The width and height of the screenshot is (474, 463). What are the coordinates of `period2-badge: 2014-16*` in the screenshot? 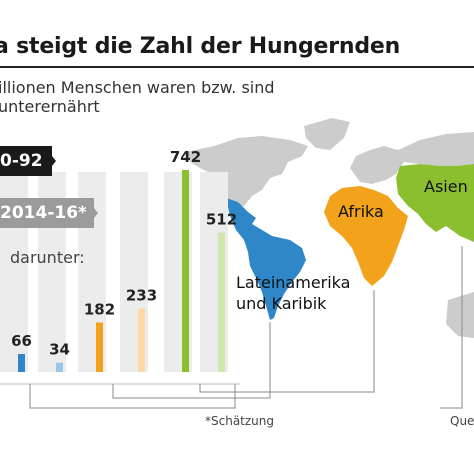 It's located at (47, 213).